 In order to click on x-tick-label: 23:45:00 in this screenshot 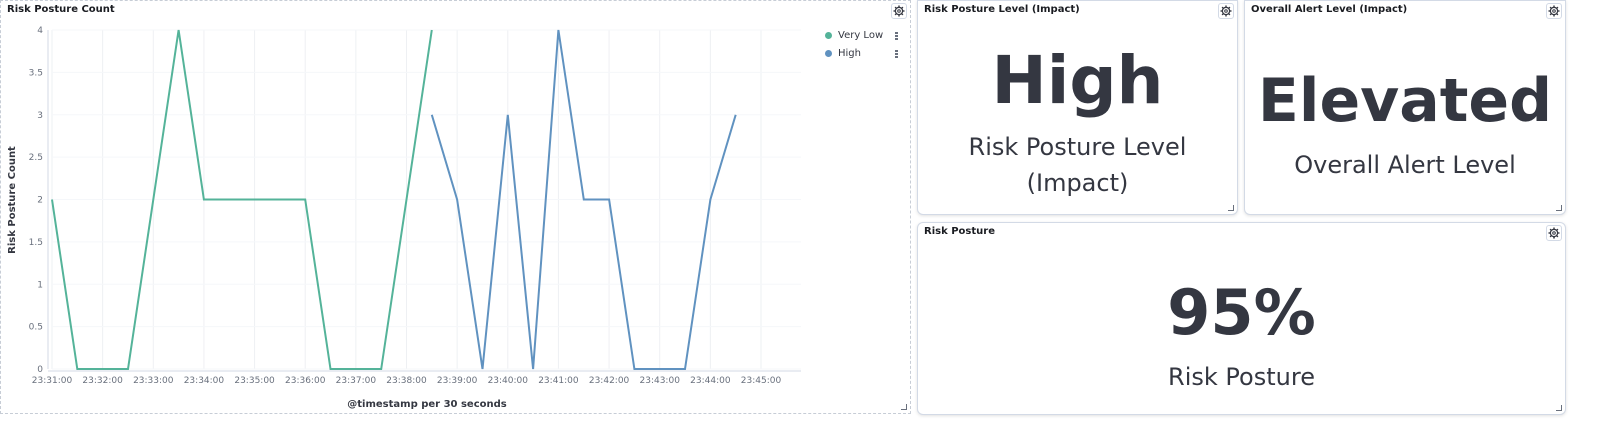, I will do `click(761, 381)`.